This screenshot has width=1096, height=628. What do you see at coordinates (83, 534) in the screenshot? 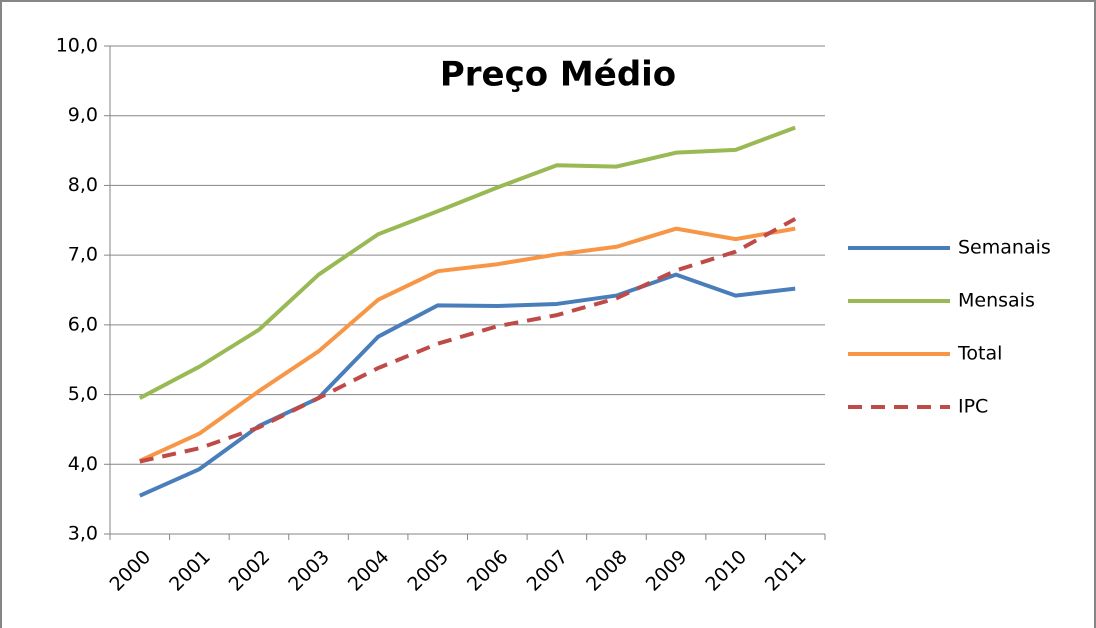
I see `y-tick-label: 3,0` at bounding box center [83, 534].